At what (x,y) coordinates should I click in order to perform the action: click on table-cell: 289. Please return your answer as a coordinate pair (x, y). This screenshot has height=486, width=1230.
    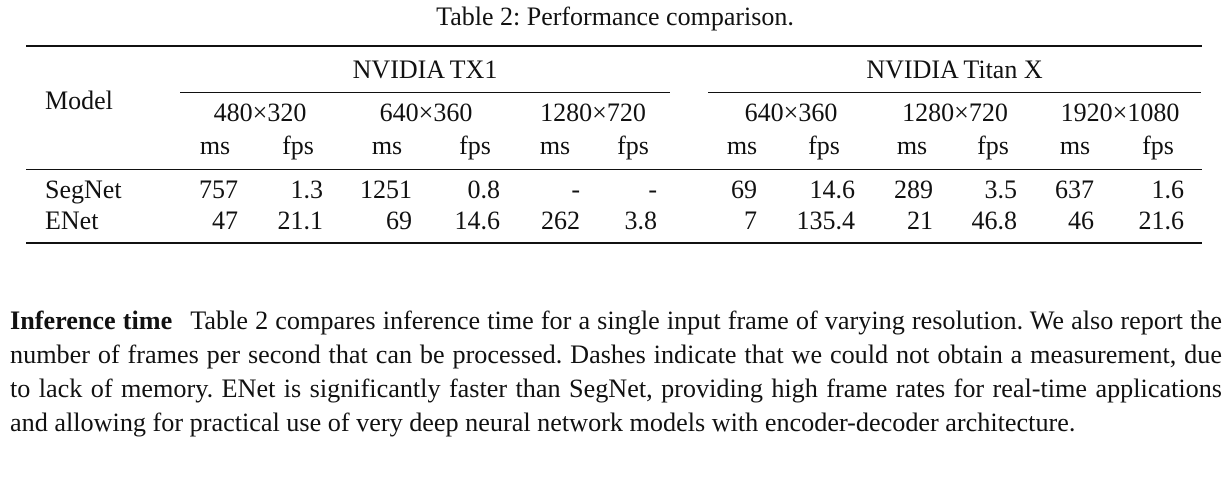
    Looking at the image, I should click on (913, 189).